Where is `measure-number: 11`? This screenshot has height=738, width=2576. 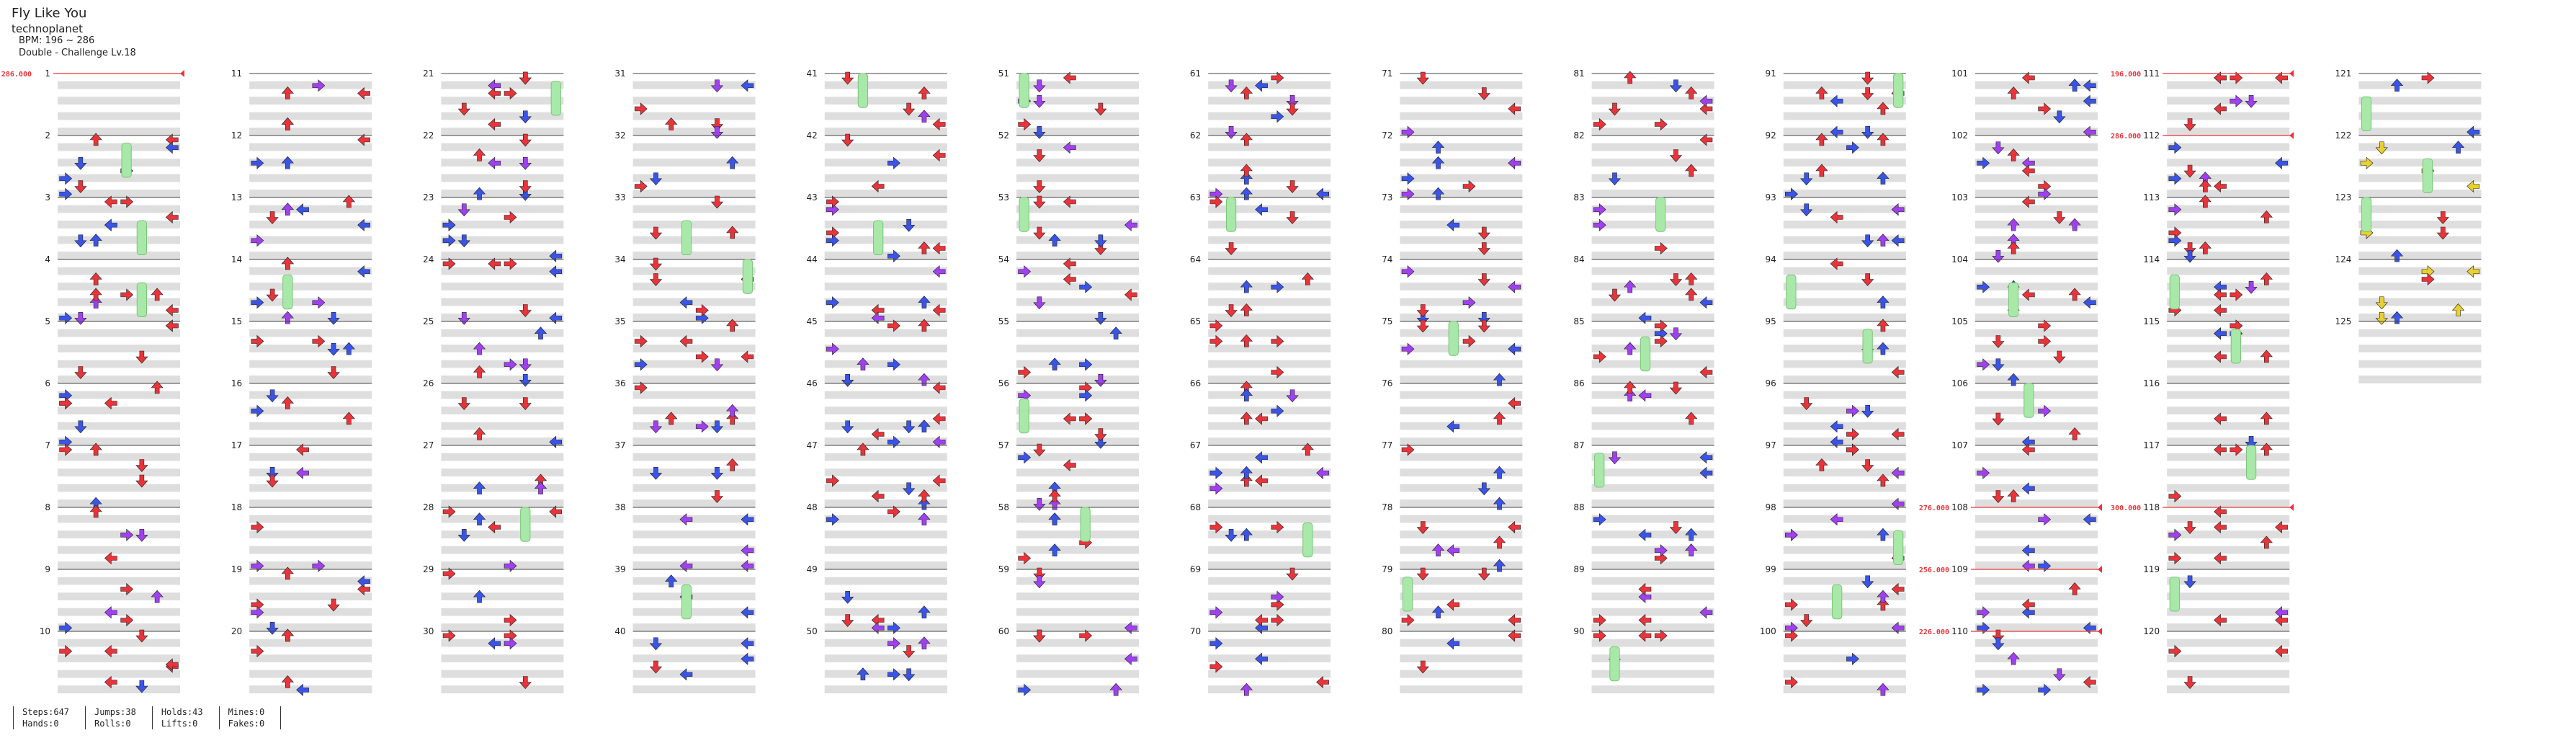
measure-number: 11 is located at coordinates (236, 73).